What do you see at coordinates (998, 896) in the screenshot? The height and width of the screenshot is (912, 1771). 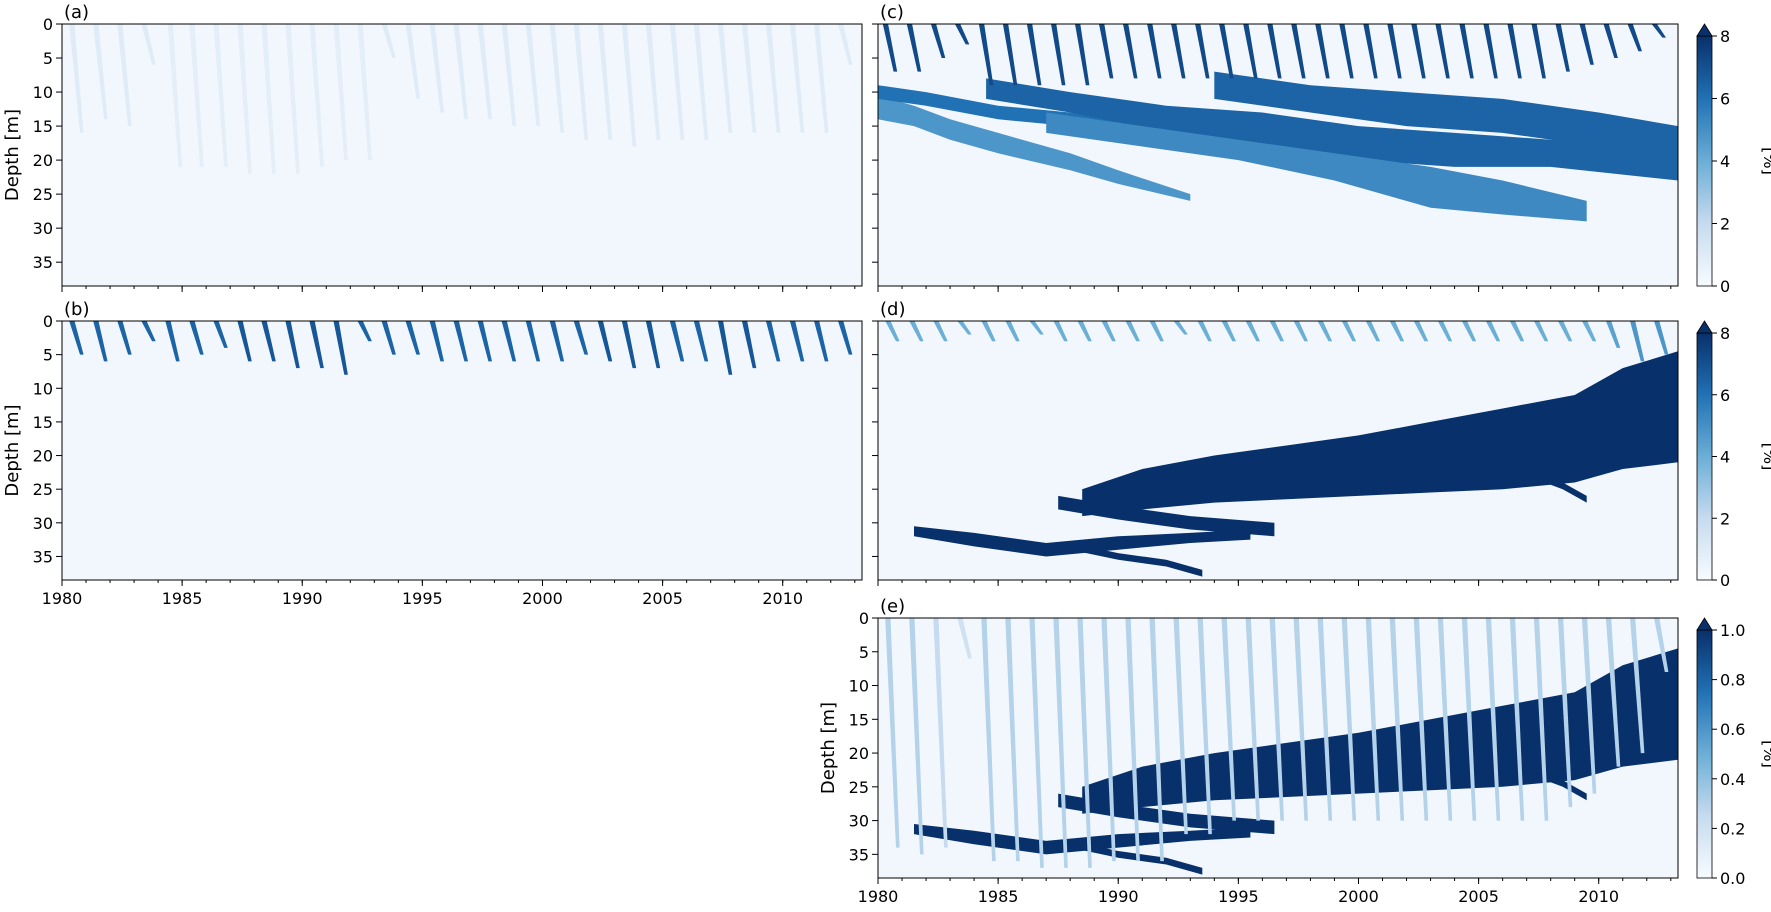 I see `x-tick-label: 1985` at bounding box center [998, 896].